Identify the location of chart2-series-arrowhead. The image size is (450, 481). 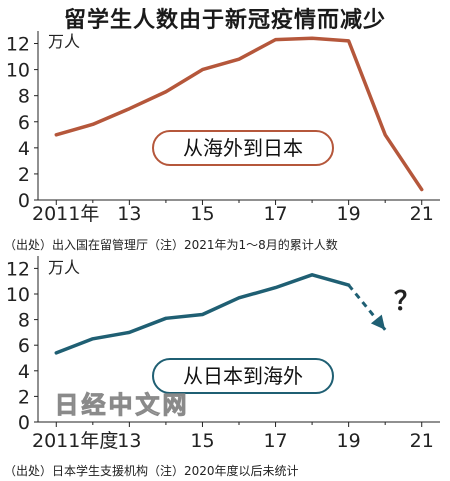
(378, 322).